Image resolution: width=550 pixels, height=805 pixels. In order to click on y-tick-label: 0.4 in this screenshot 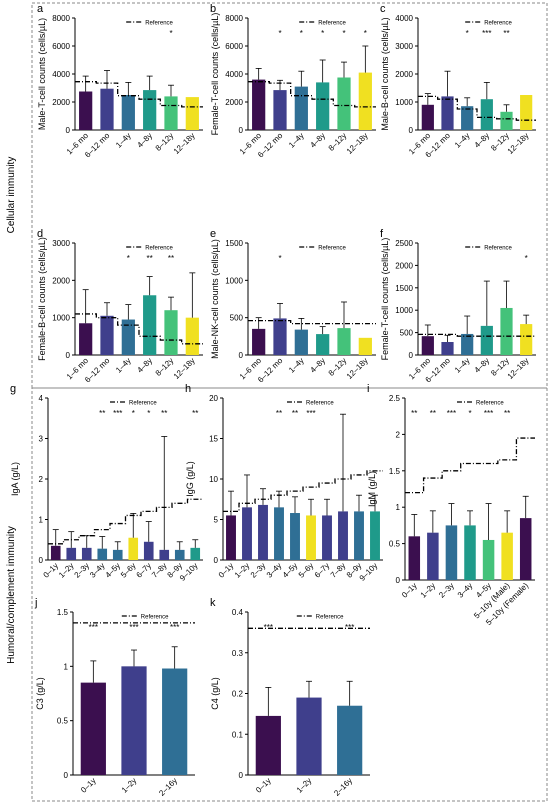, I will do `click(238, 612)`.